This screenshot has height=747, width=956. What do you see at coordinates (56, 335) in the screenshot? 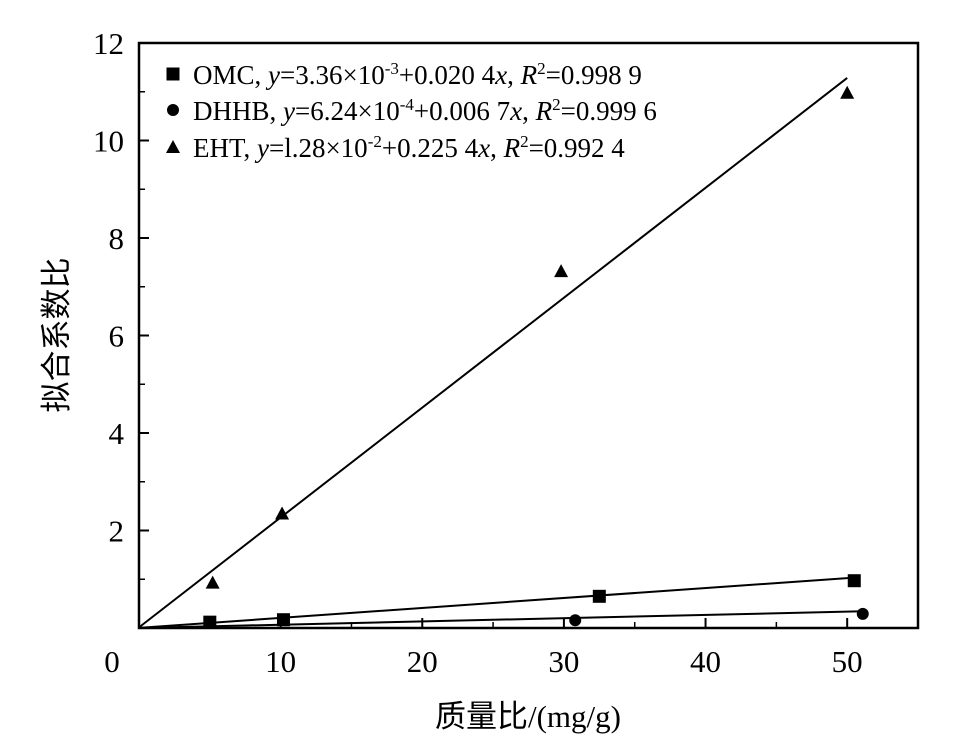
I see `y-axis-label: 拟合系数比` at bounding box center [56, 335].